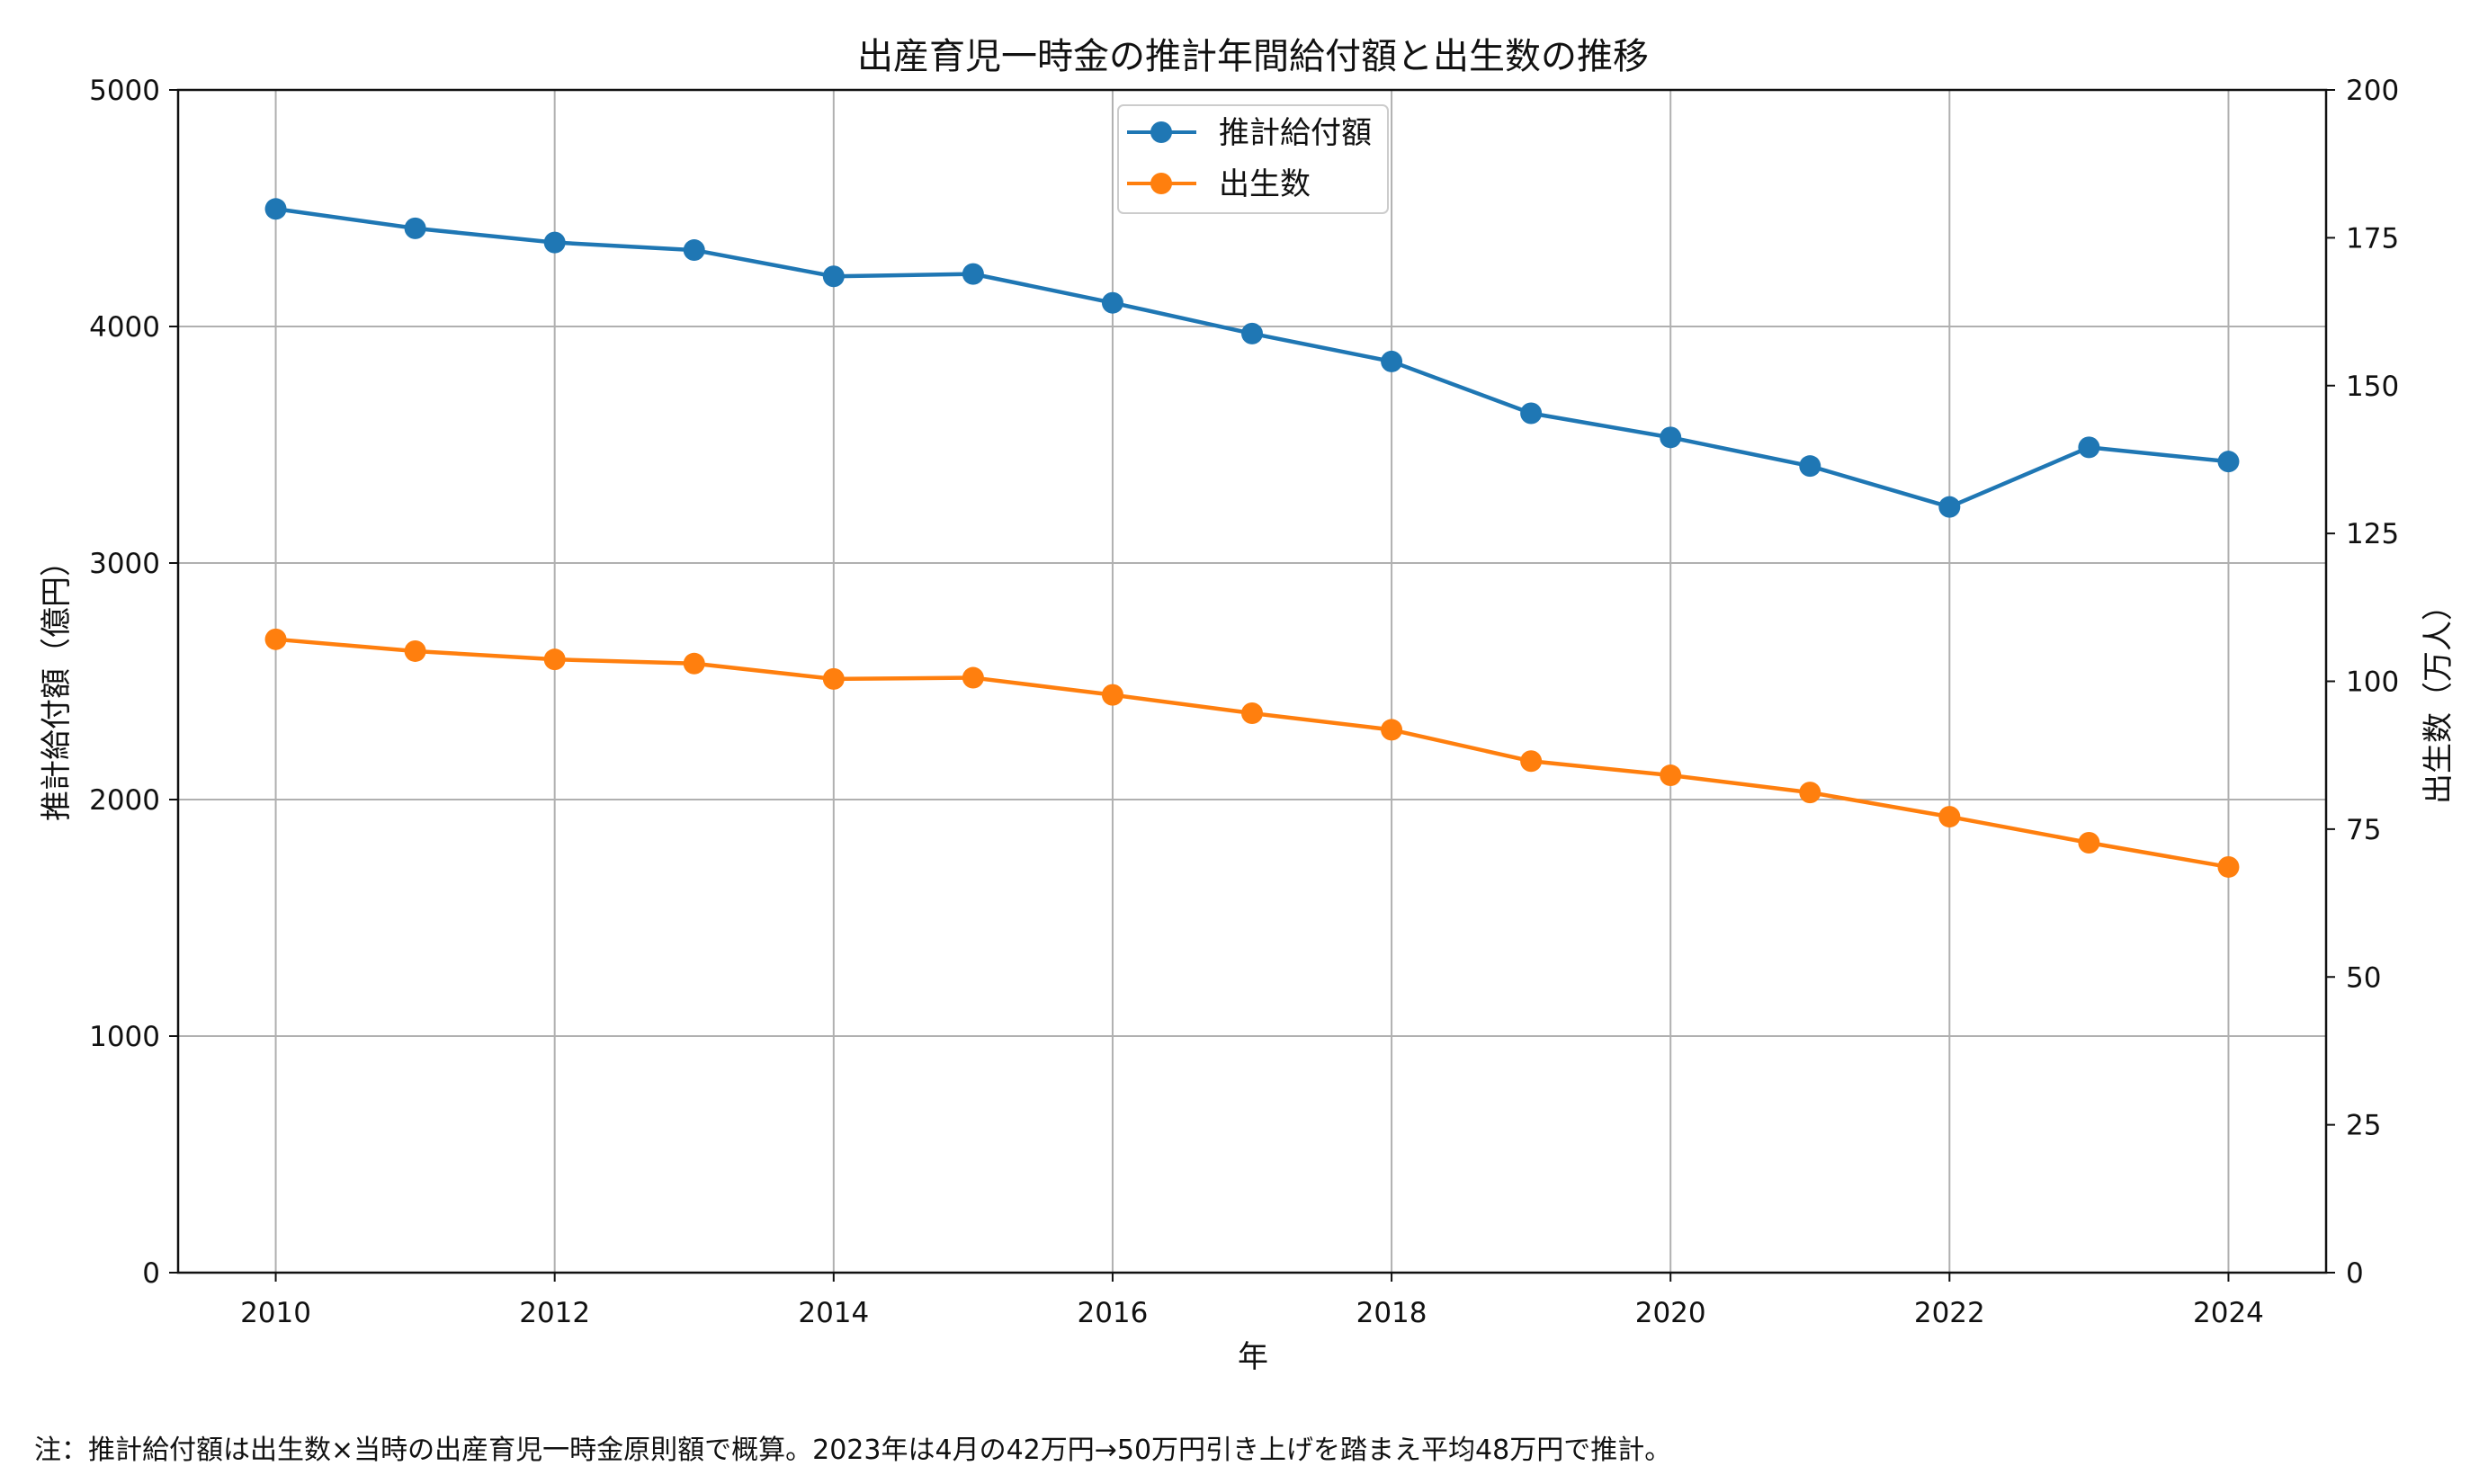  I want to click on legend-label: 推計給付額, so click(1295, 133).